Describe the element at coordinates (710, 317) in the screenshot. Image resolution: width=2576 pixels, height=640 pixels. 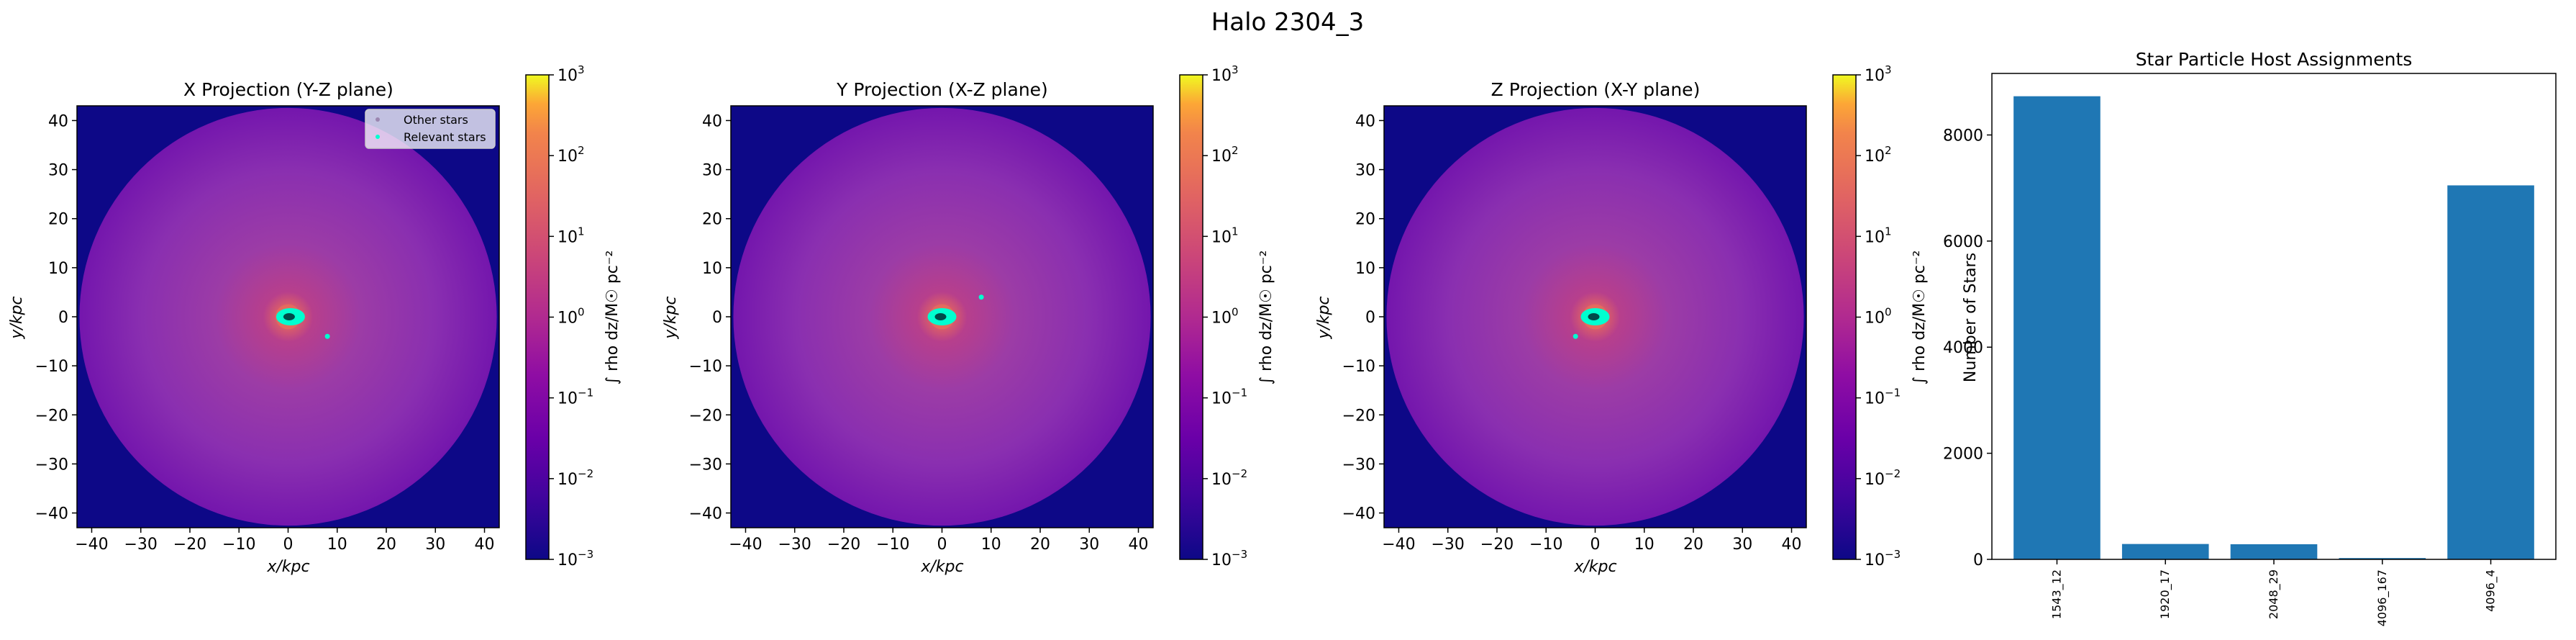
I see `y-axis-ticks: −40 −30 −20 −10 0 10 20 30 40` at that location.